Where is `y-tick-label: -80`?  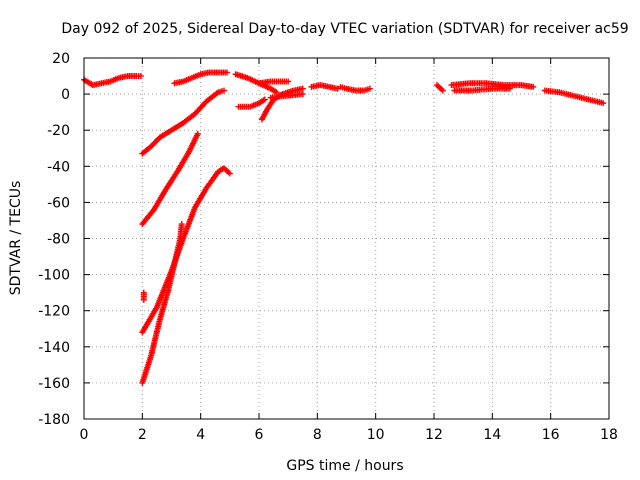 y-tick-label: -80 is located at coordinates (58, 240).